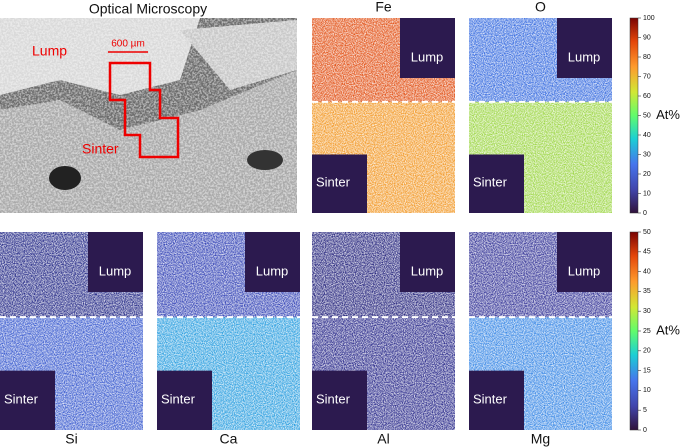 The image size is (685, 447). What do you see at coordinates (647, 96) in the screenshot?
I see `colorbar-tick-label: 60` at bounding box center [647, 96].